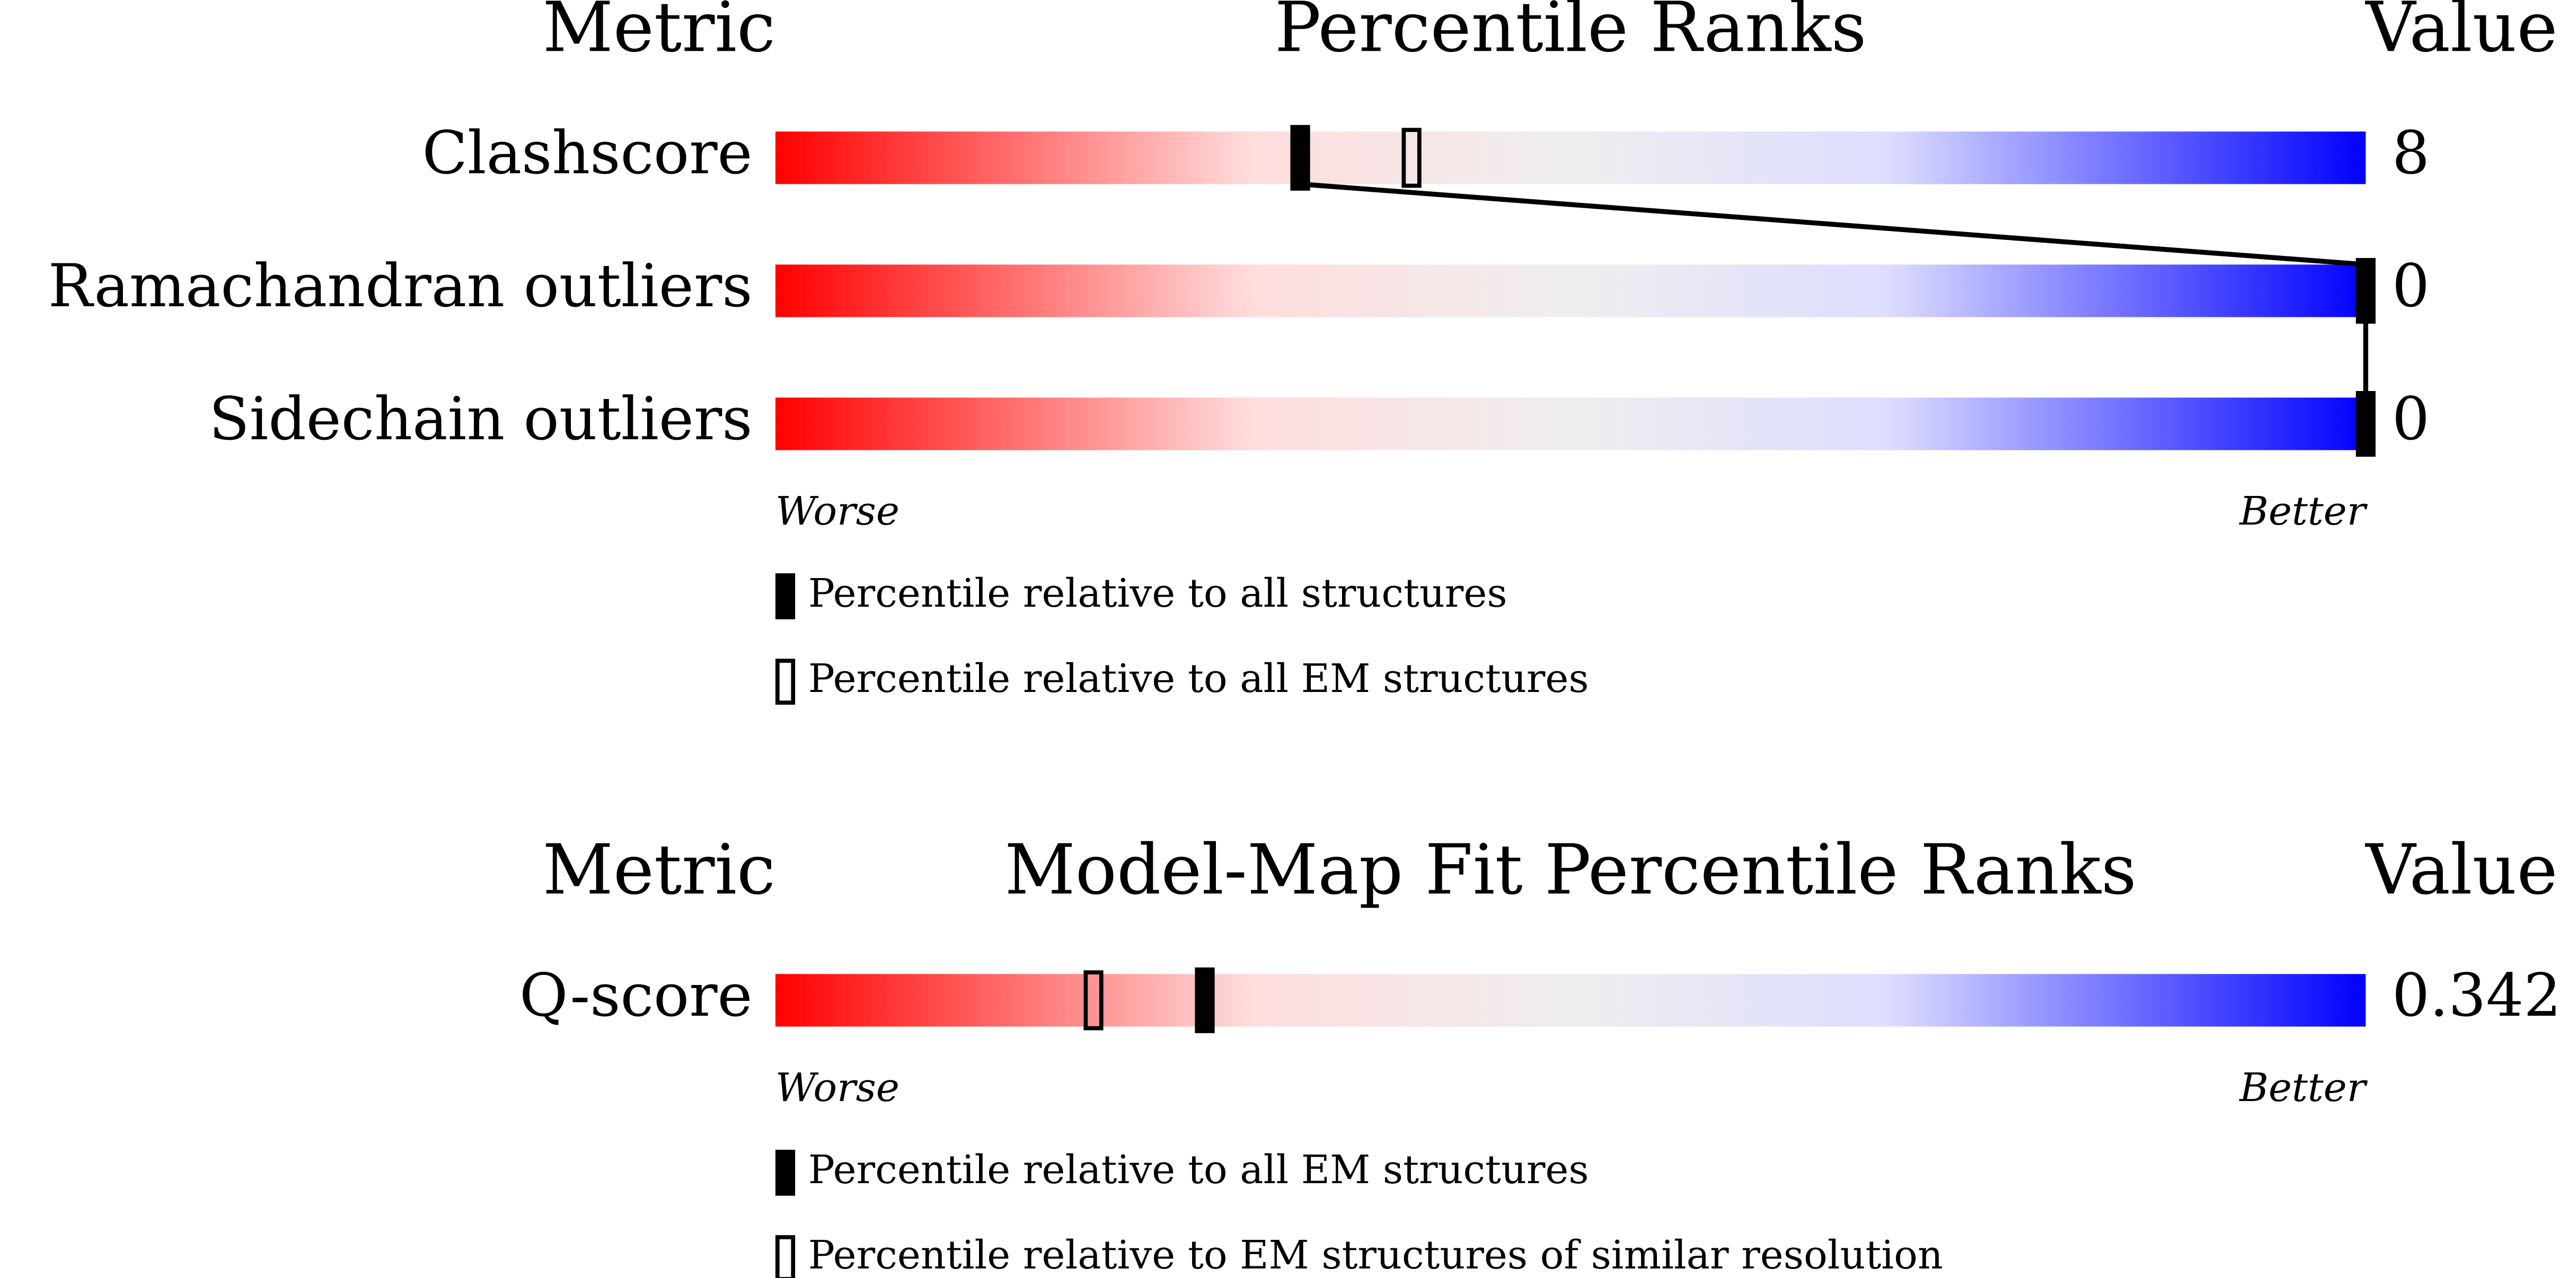 This screenshot has height=1278, width=2576. What do you see at coordinates (636, 995) in the screenshot?
I see `metric-label: Q-score` at bounding box center [636, 995].